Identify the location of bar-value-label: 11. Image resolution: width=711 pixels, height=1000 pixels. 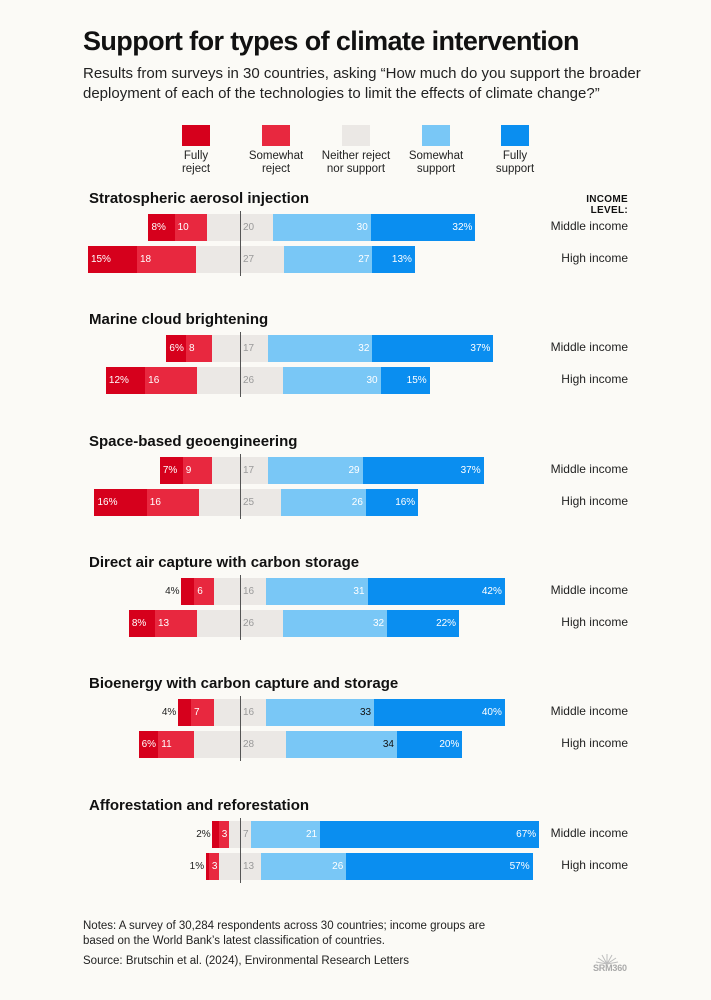
(166, 745).